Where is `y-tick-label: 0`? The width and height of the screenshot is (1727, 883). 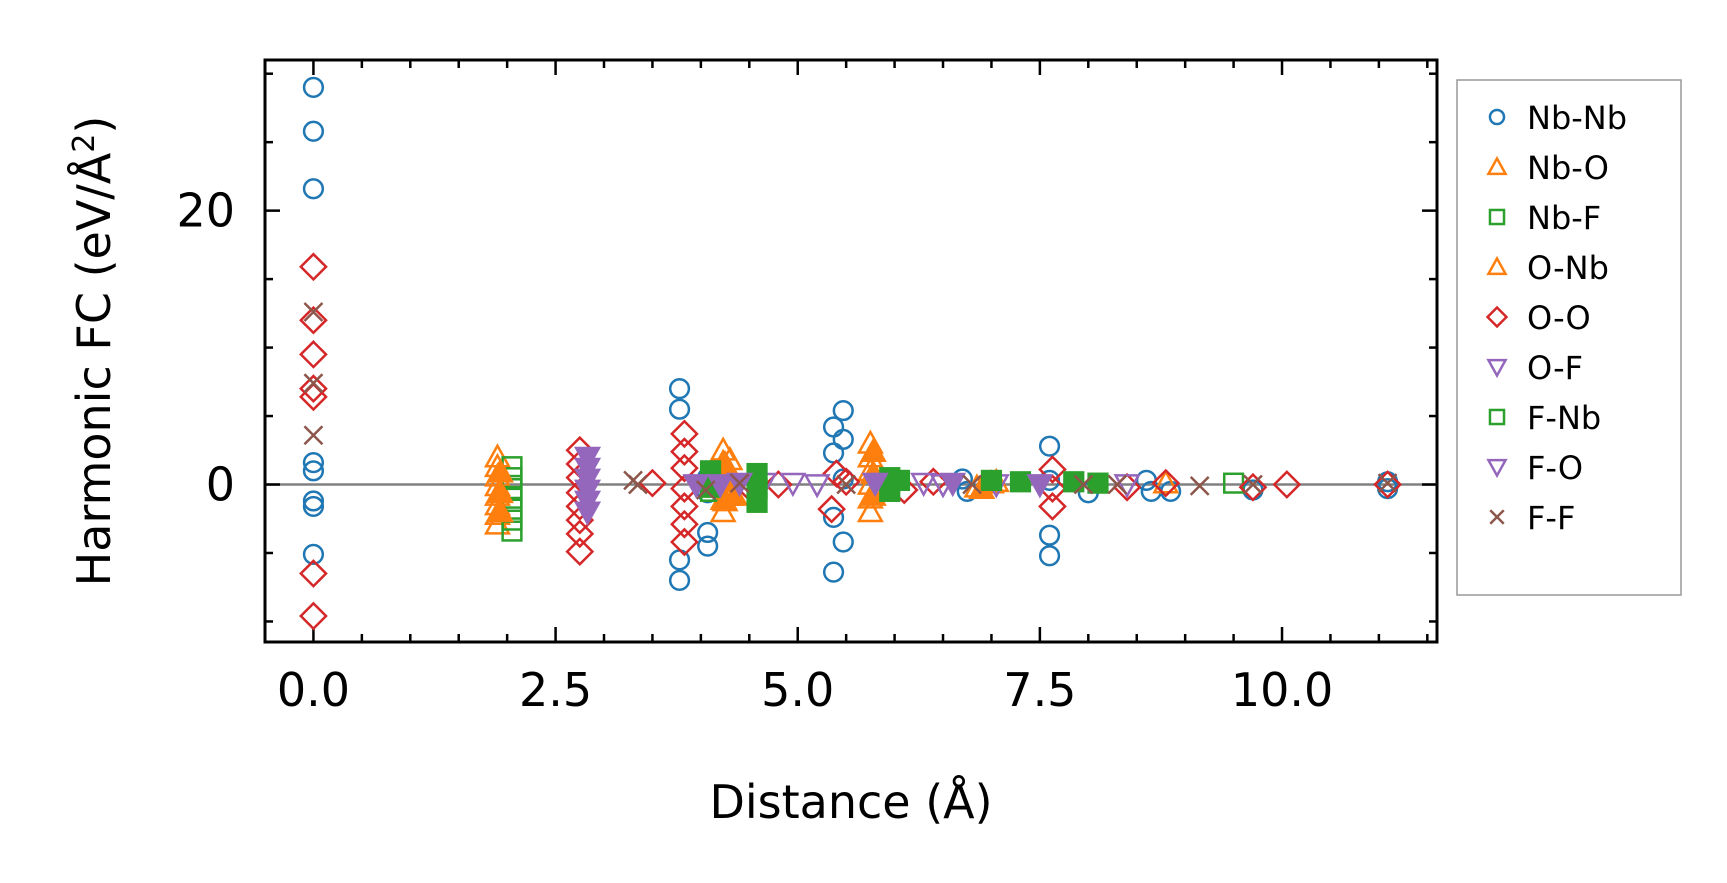
y-tick-label: 0 is located at coordinates (220, 485).